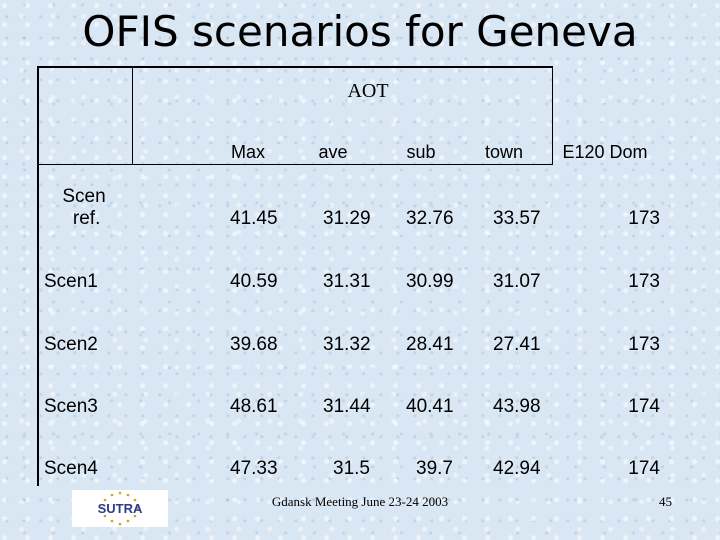 The image size is (720, 540). I want to click on logo-wordmark: SUTRA, so click(120, 508).